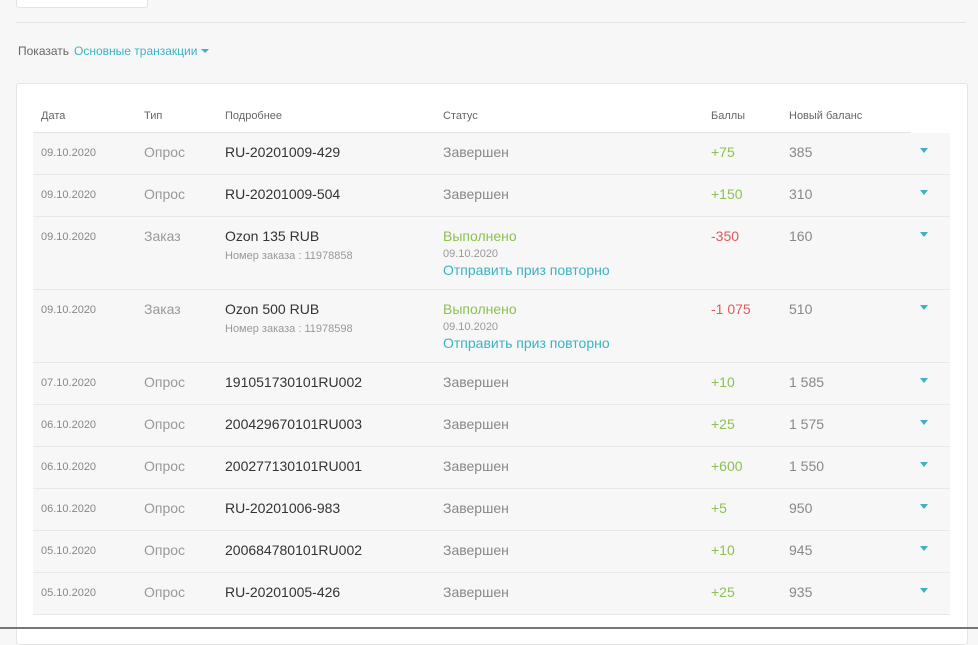  Describe the element at coordinates (723, 152) in the screenshot. I see `row-points: +75` at that location.